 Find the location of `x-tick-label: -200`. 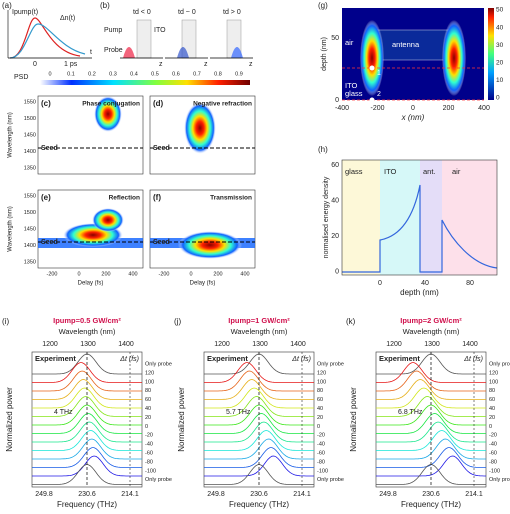

x-tick-label: -200 is located at coordinates (51, 274).